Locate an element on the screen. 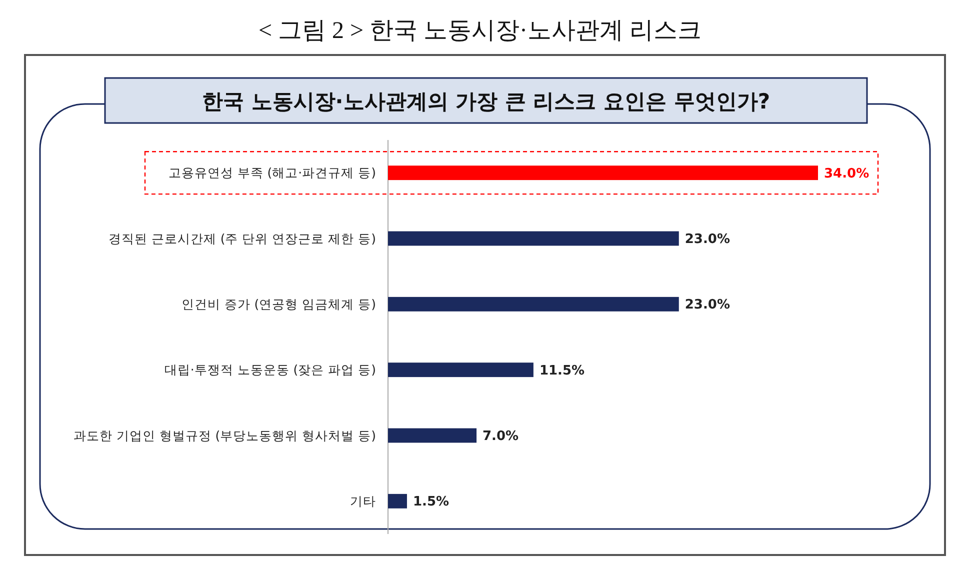  data-label: 34.0% is located at coordinates (847, 174).